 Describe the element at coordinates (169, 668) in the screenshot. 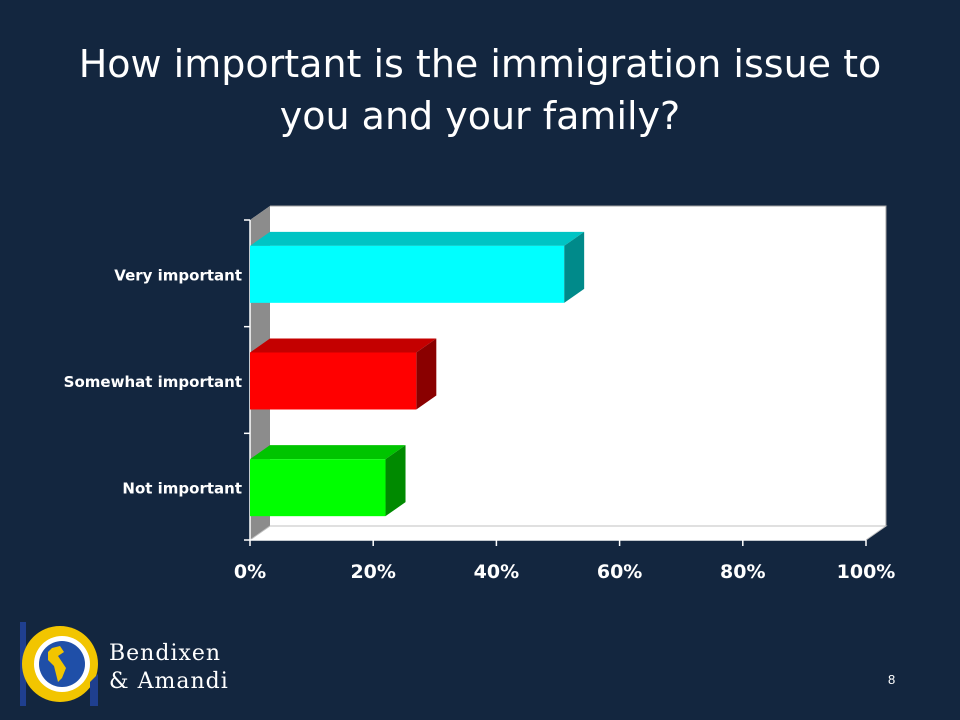

I see `logo-wordmark: Bendixen & Amandi` at that location.